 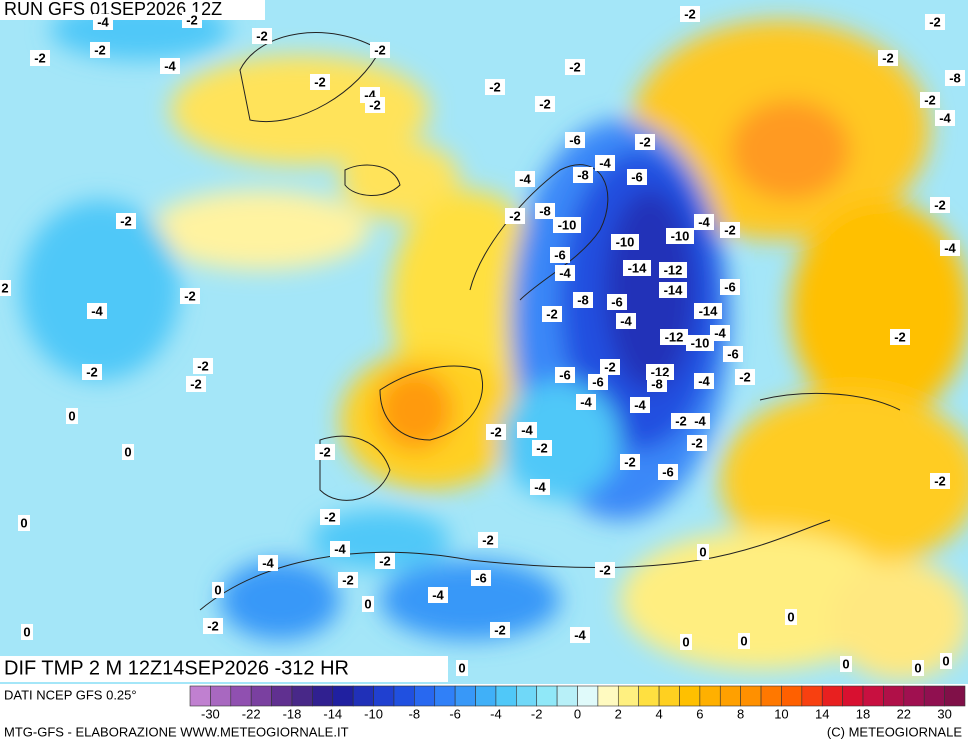 What do you see at coordinates (781, 713) in the screenshot?
I see `colorbar-tick-label: 10` at bounding box center [781, 713].